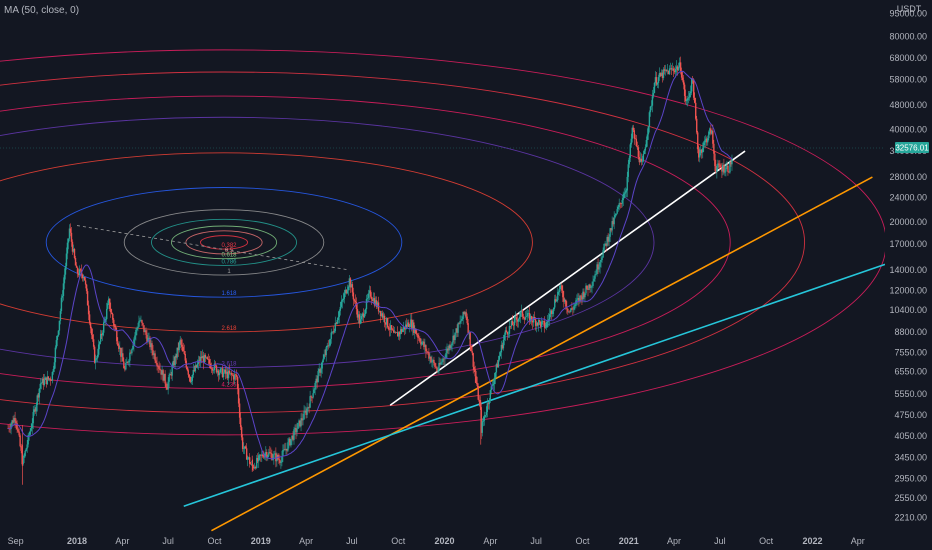 This screenshot has width=932, height=550. What do you see at coordinates (122, 541) in the screenshot?
I see `time-tick-label: Apr` at bounding box center [122, 541].